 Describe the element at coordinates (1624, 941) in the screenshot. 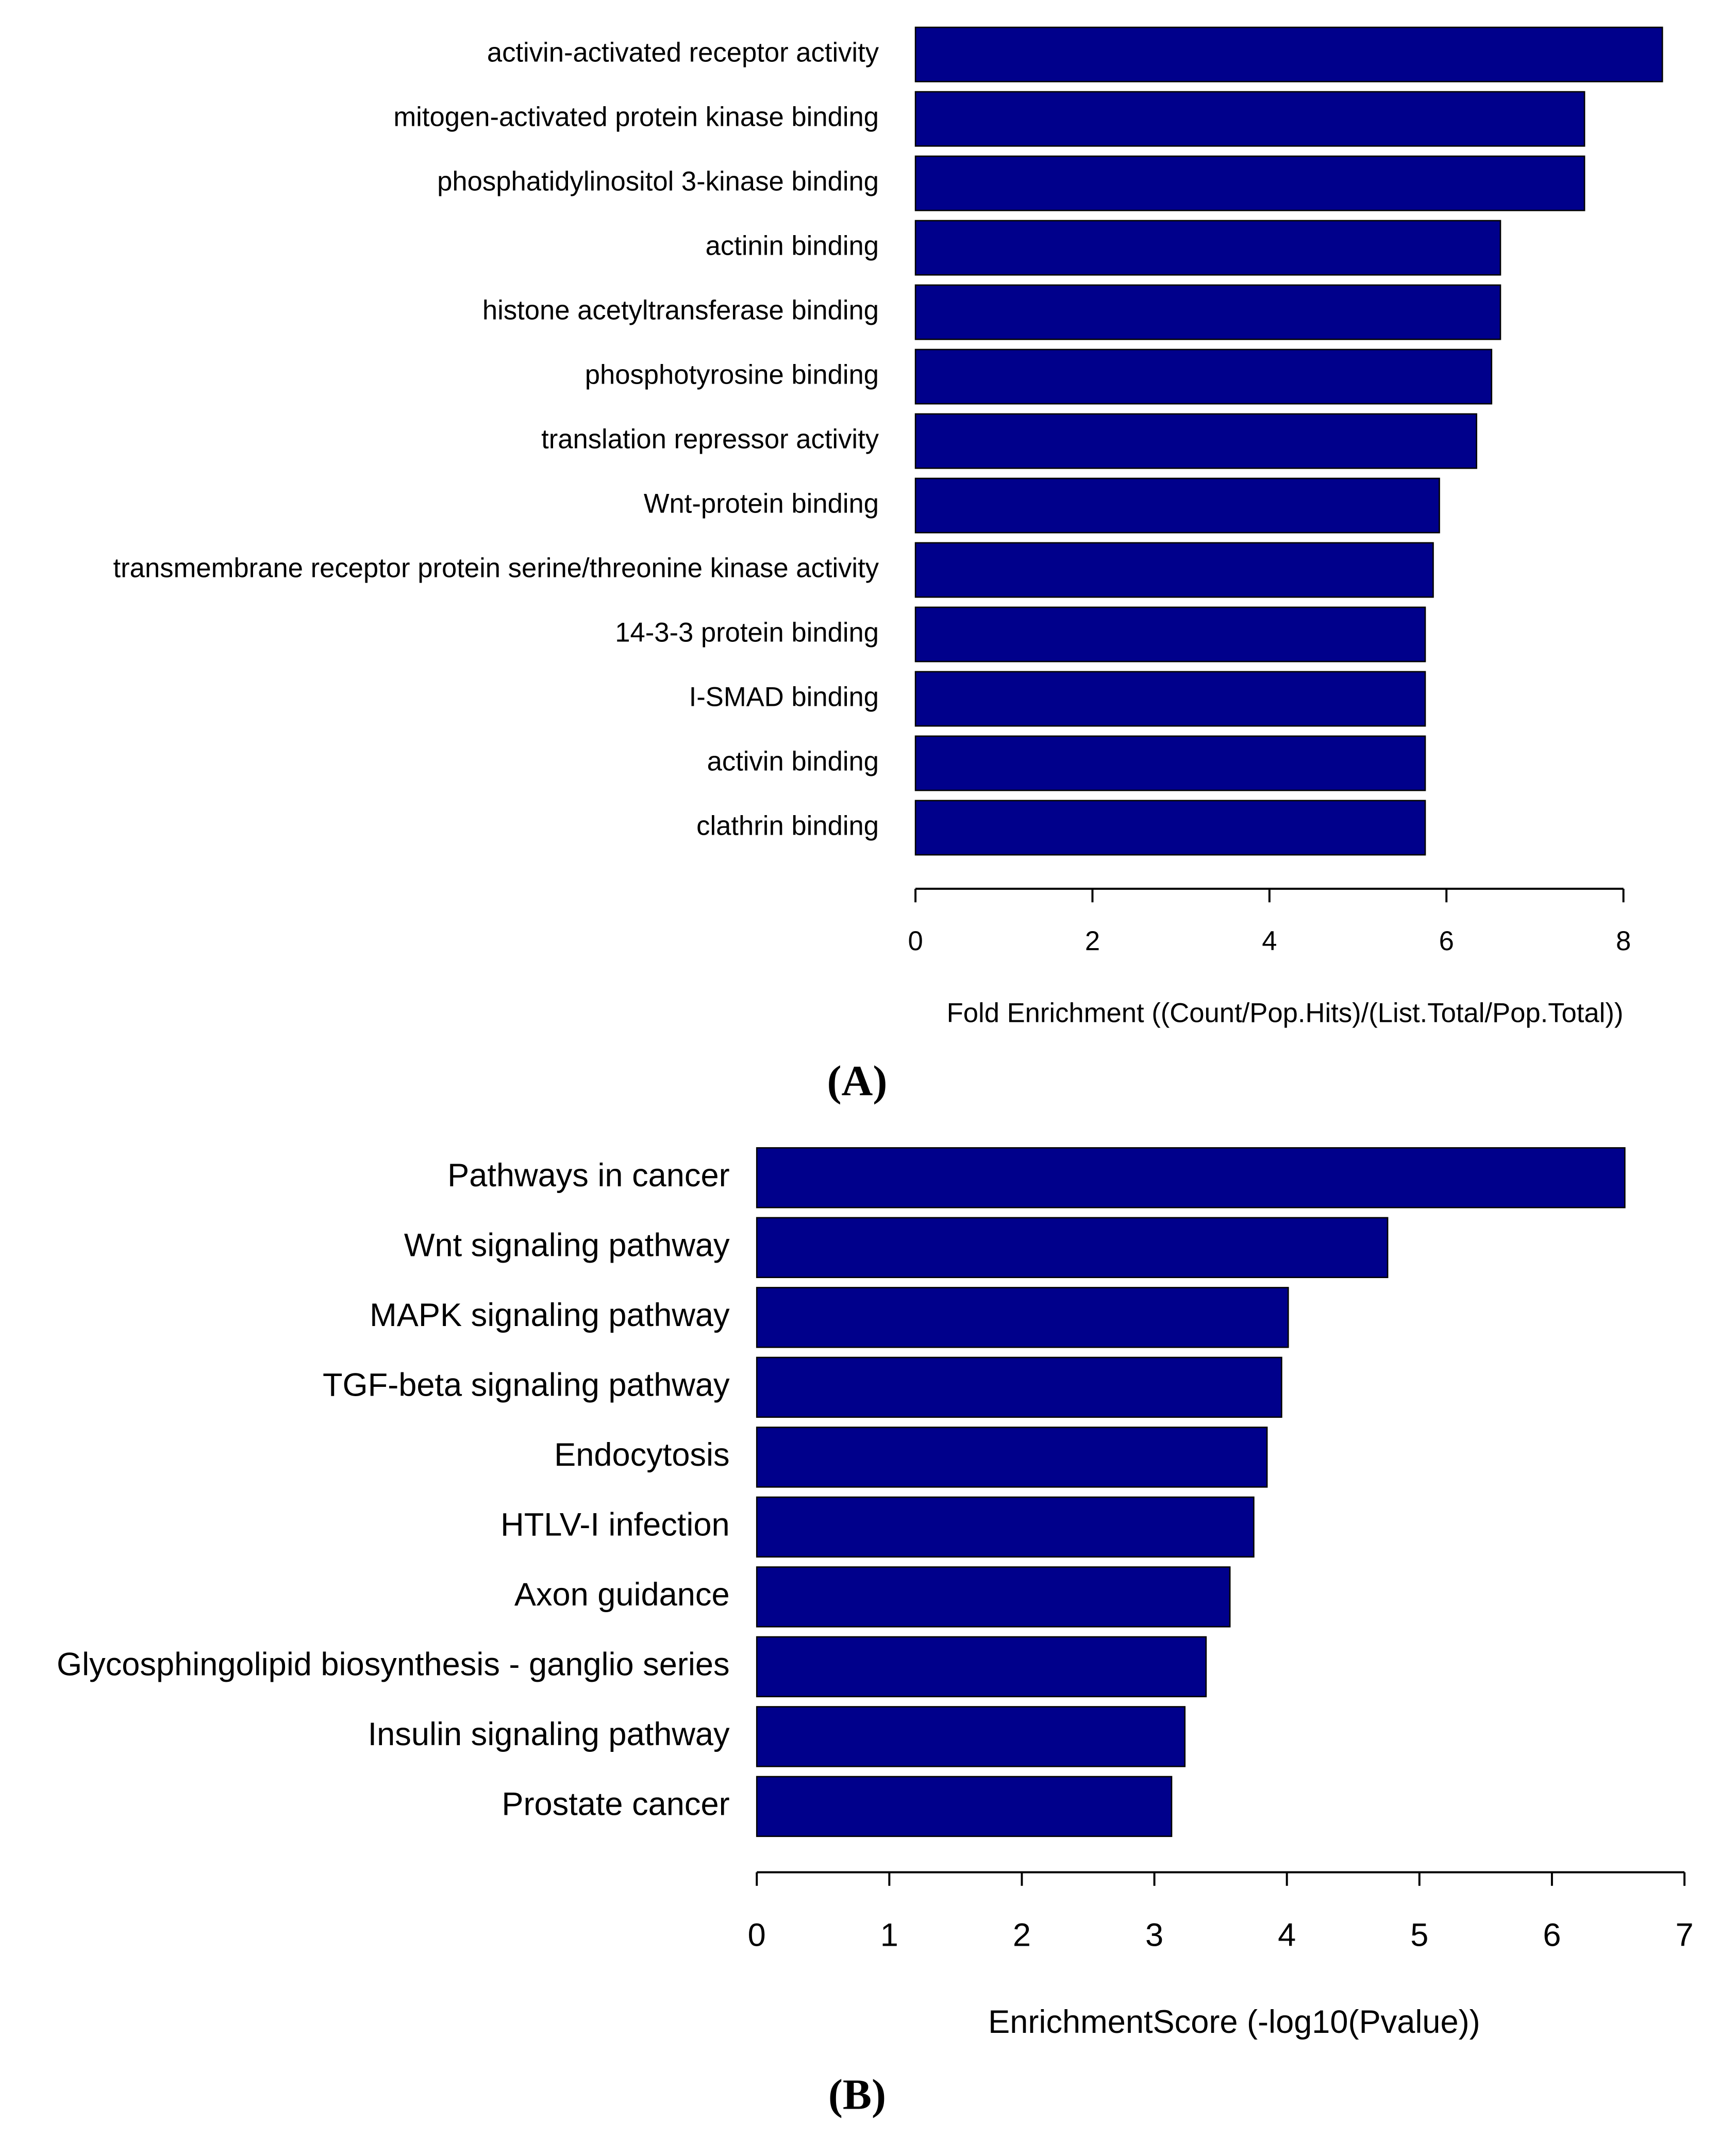

I see `x-tick-label: 8` at that location.